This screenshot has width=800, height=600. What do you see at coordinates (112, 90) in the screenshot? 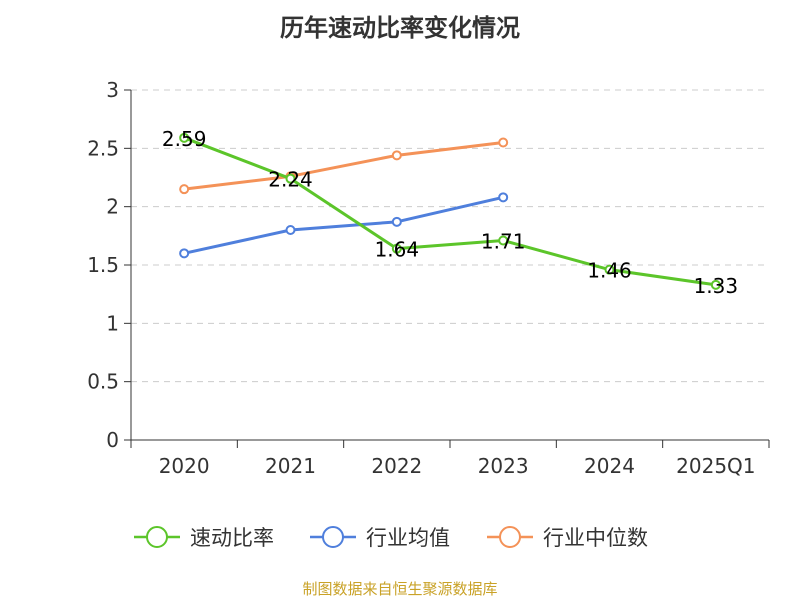
I see `y-tick-label: 3` at bounding box center [112, 90].